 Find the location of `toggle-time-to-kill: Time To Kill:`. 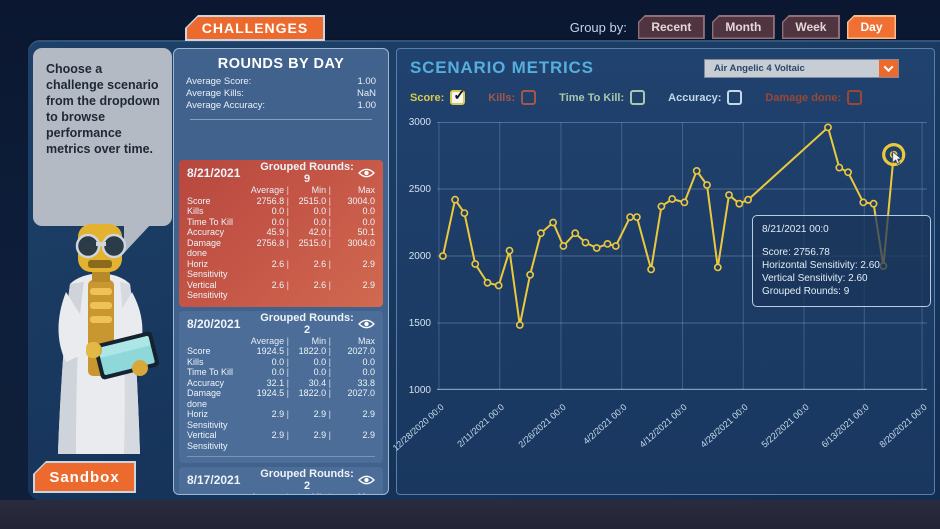

toggle-time-to-kill: Time To Kill: is located at coordinates (602, 97).